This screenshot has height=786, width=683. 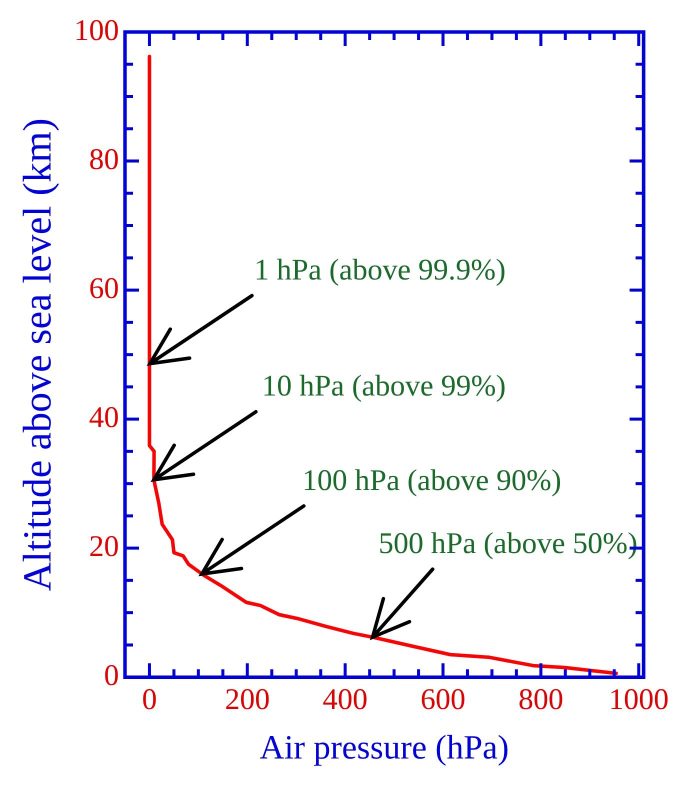 I want to click on x-tick-label: 200, so click(x=247, y=699).